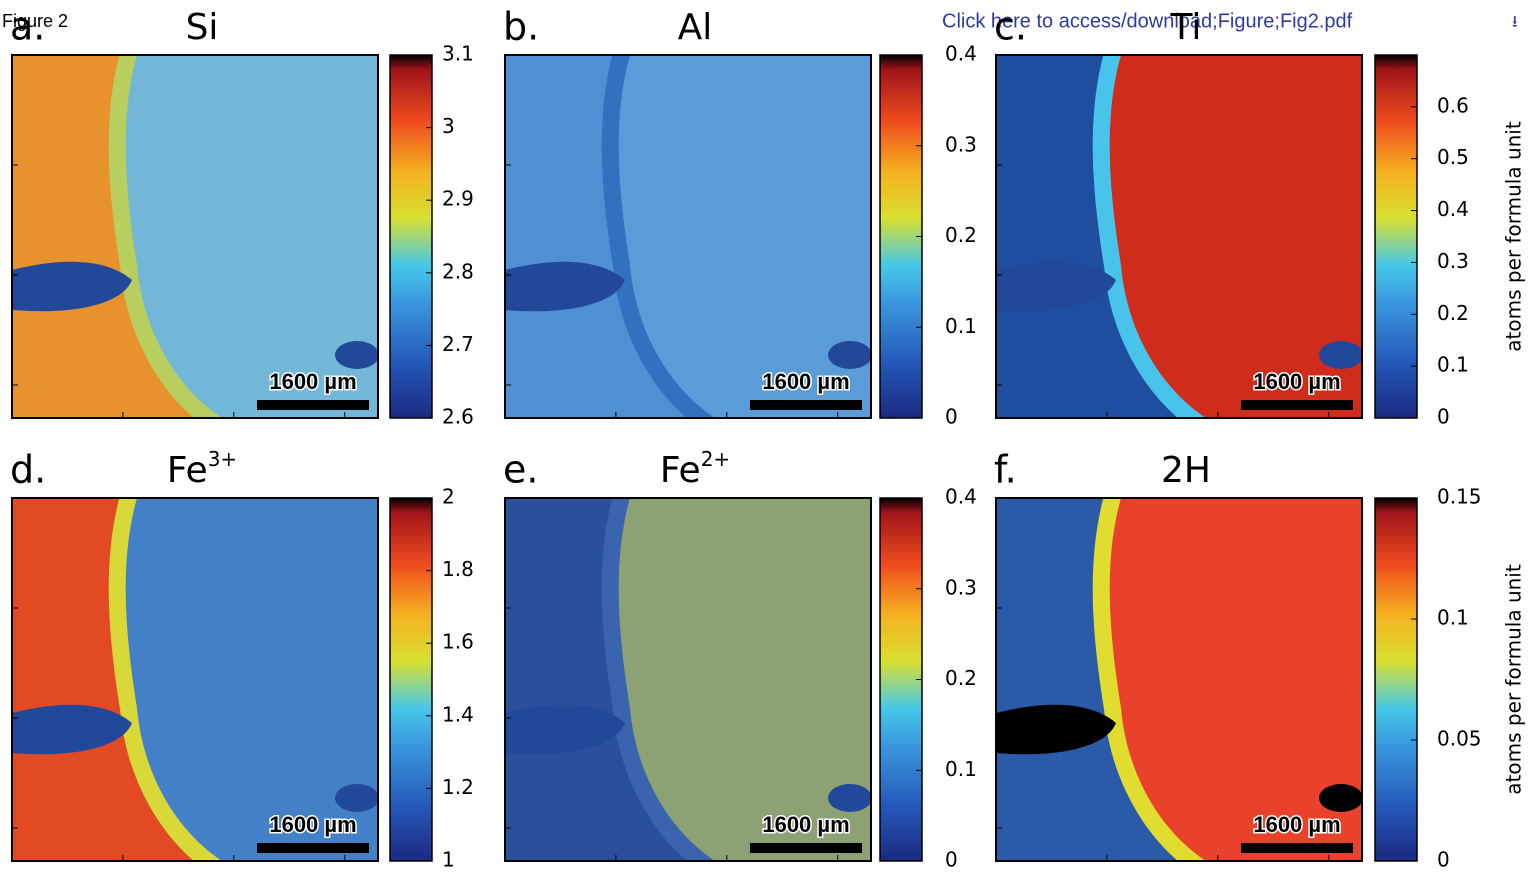  What do you see at coordinates (1459, 497) in the screenshot?
I see `colorbar-tick-label: 0.15` at bounding box center [1459, 497].